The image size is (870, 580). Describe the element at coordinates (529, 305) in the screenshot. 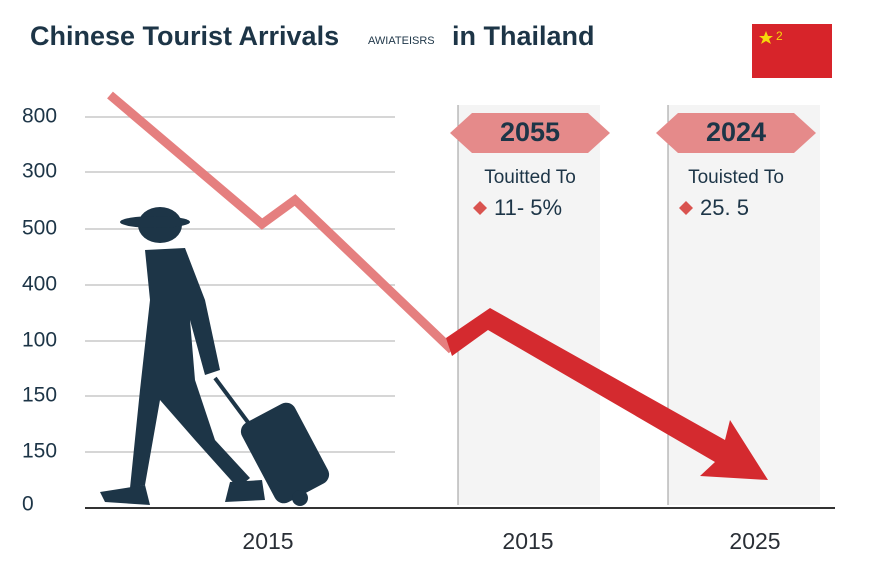

I see `panel-bg` at that location.